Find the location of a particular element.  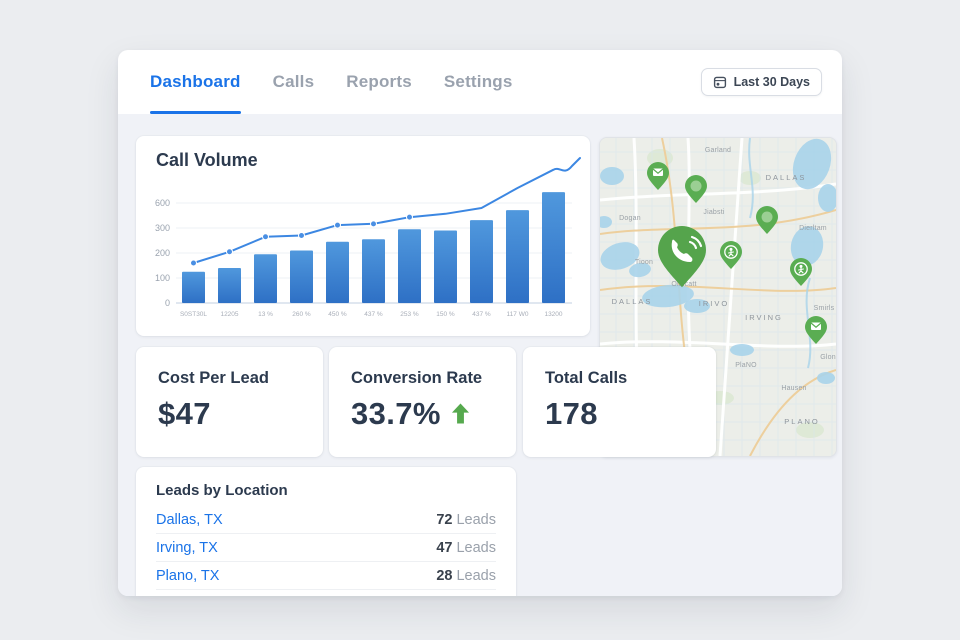

stat-card-total-calls: Total Calls 178 is located at coordinates (619, 402).